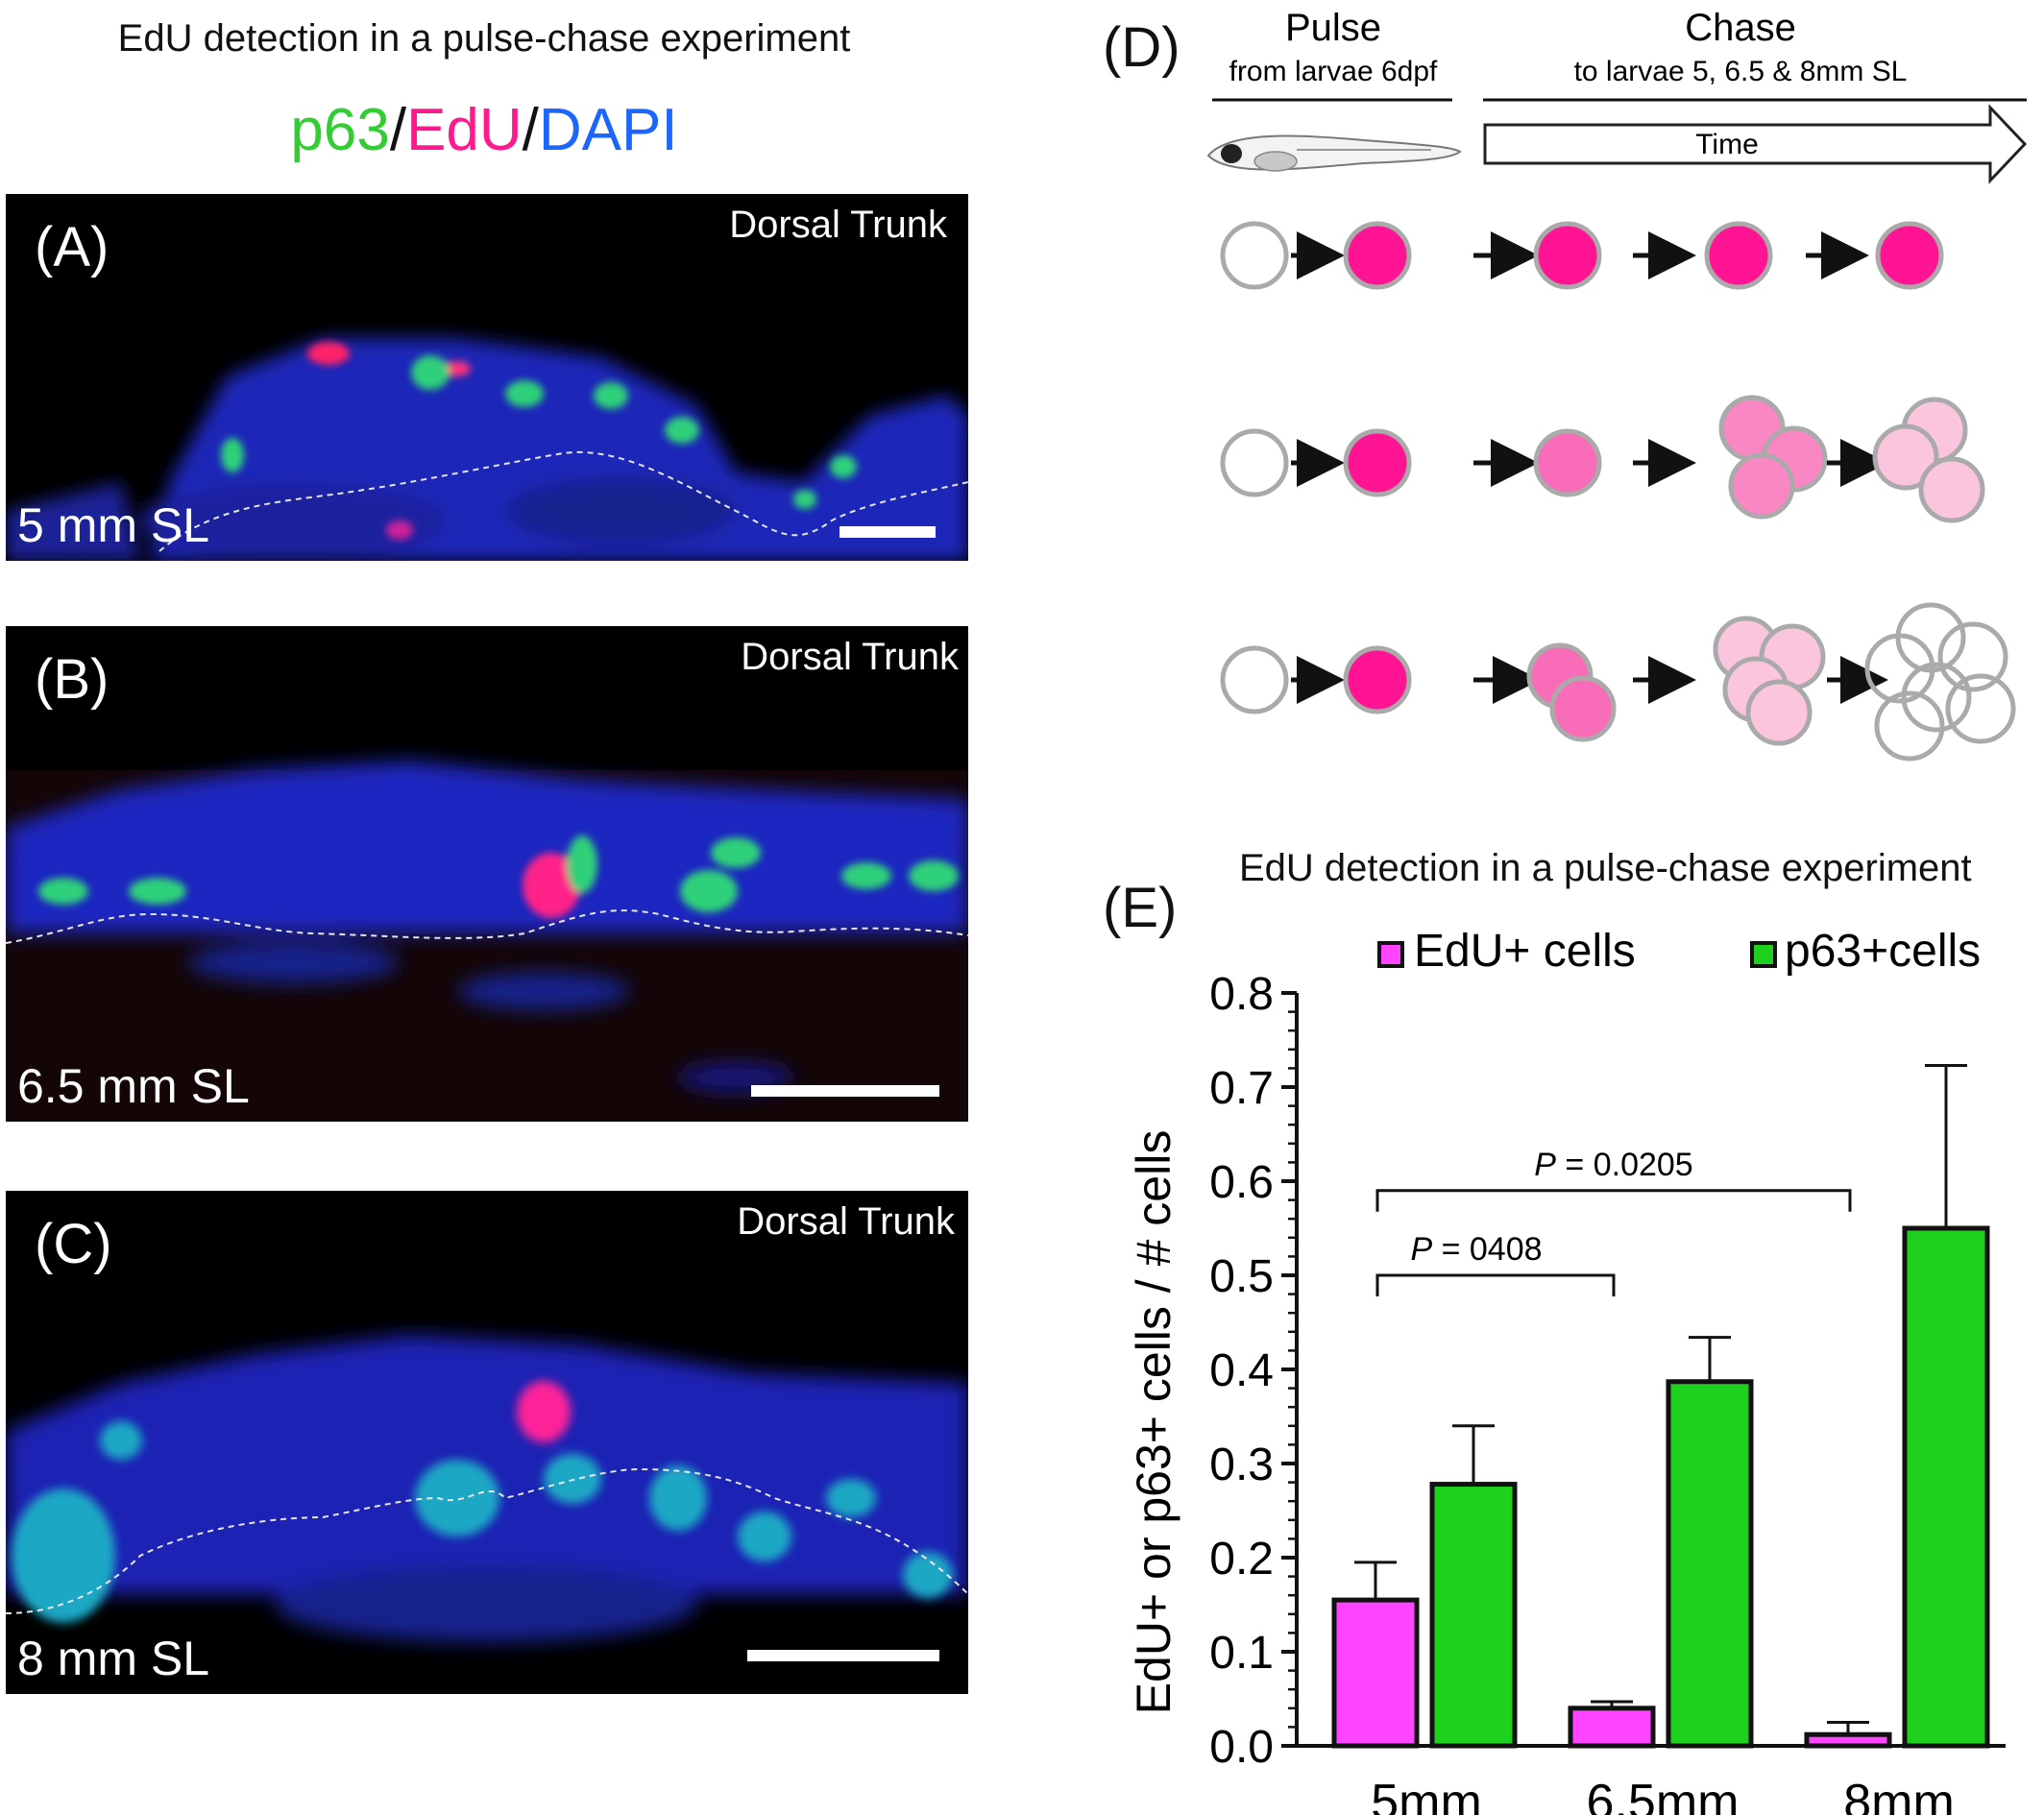 The image size is (2044, 1815). I want to click on panel-a-size: 5 mm SL, so click(113, 525).